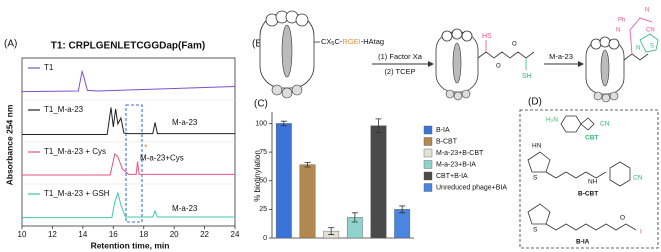  I want to click on linker-label: CX5C-RGEI-HAtag, so click(352, 42).